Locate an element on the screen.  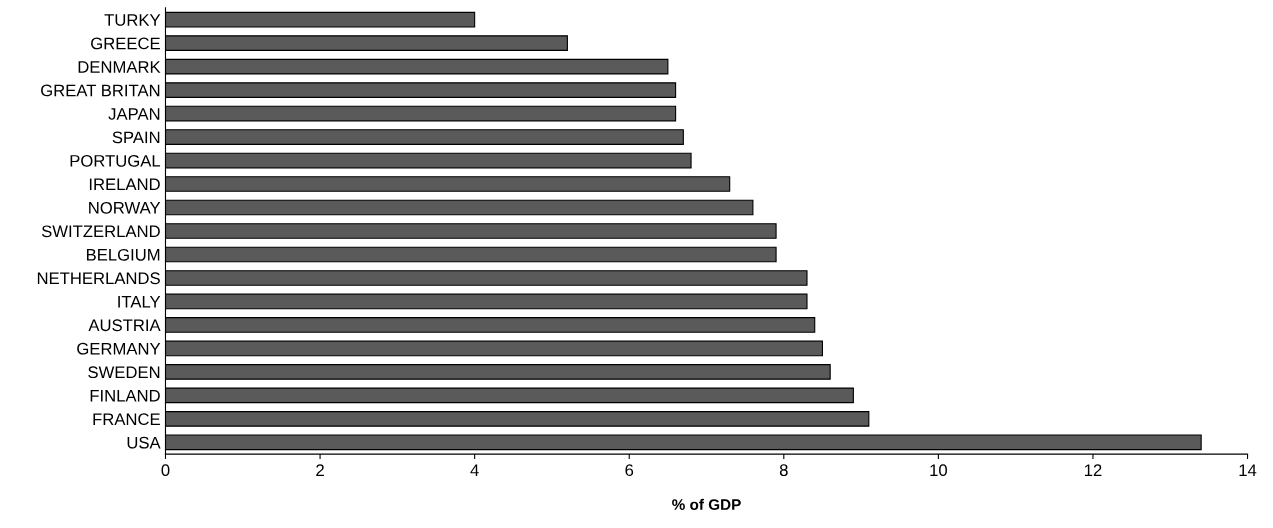
y-tick-label: IRELAND is located at coordinates (124, 184).